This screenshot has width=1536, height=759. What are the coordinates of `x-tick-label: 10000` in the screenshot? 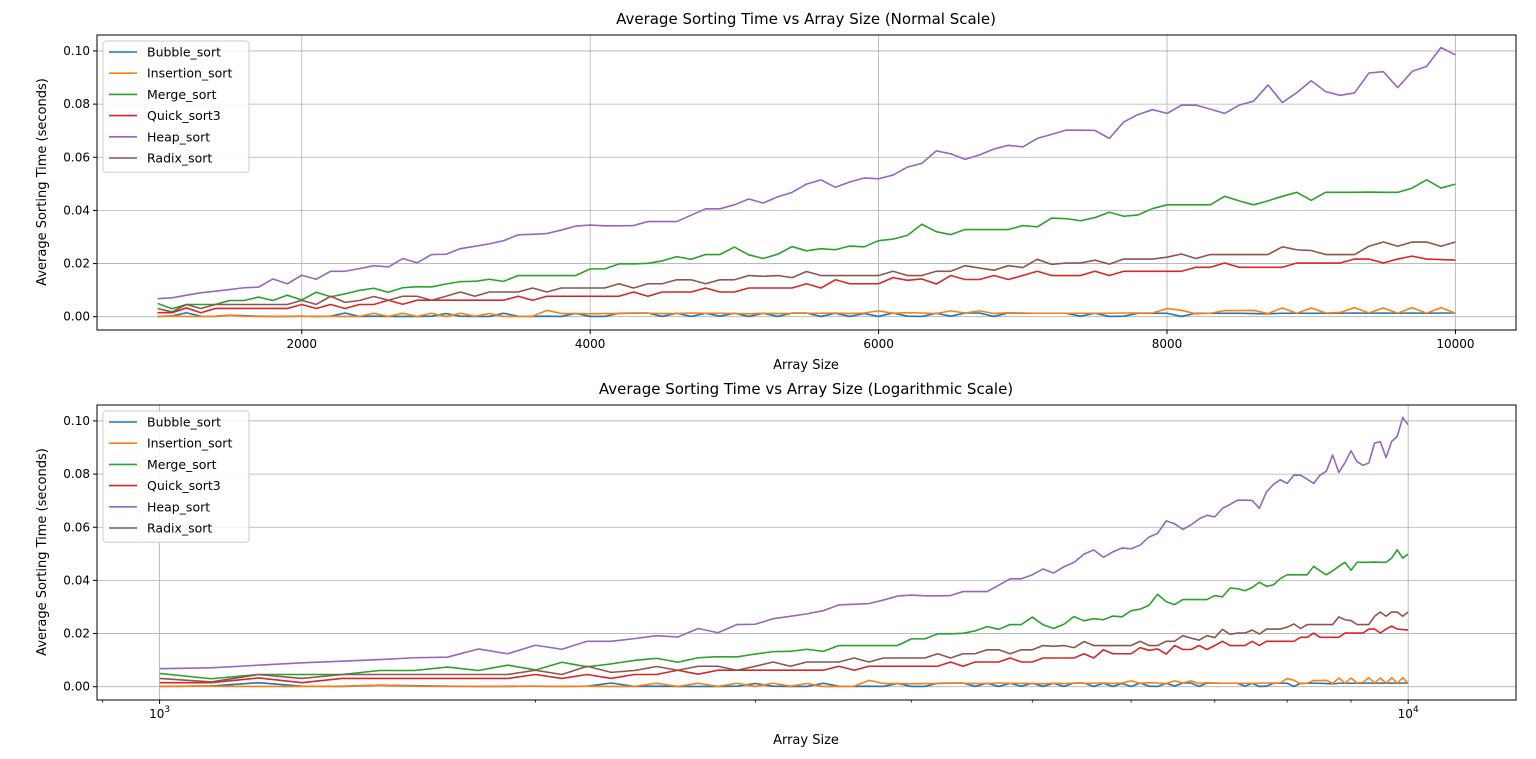 It's located at (1455, 344).